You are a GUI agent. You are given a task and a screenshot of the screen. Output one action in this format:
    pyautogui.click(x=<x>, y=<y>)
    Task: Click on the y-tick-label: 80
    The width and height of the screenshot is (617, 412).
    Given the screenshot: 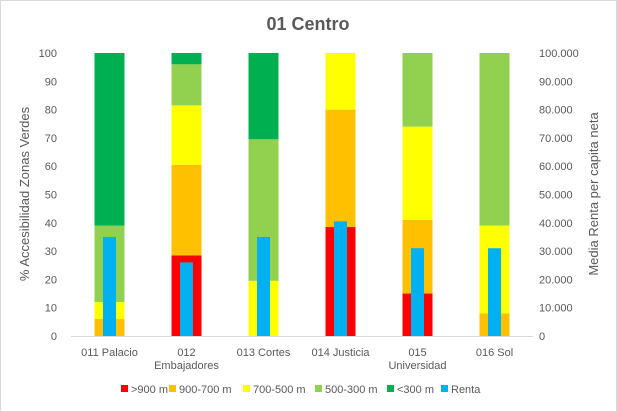 What is the action you would take?
    pyautogui.click(x=51, y=111)
    